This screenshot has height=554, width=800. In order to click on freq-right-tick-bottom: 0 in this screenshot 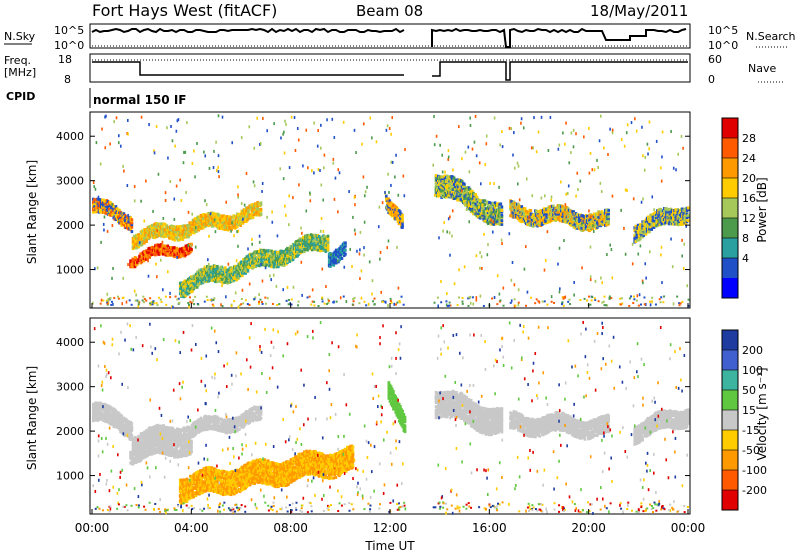, I will do `click(711, 79)`.